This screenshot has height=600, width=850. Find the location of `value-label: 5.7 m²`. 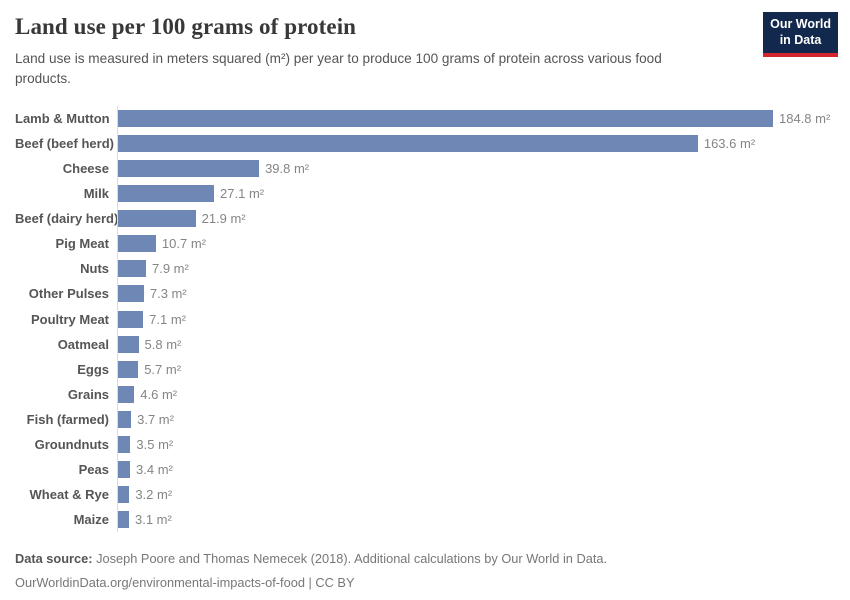

value-label: 5.7 m² is located at coordinates (163, 369).